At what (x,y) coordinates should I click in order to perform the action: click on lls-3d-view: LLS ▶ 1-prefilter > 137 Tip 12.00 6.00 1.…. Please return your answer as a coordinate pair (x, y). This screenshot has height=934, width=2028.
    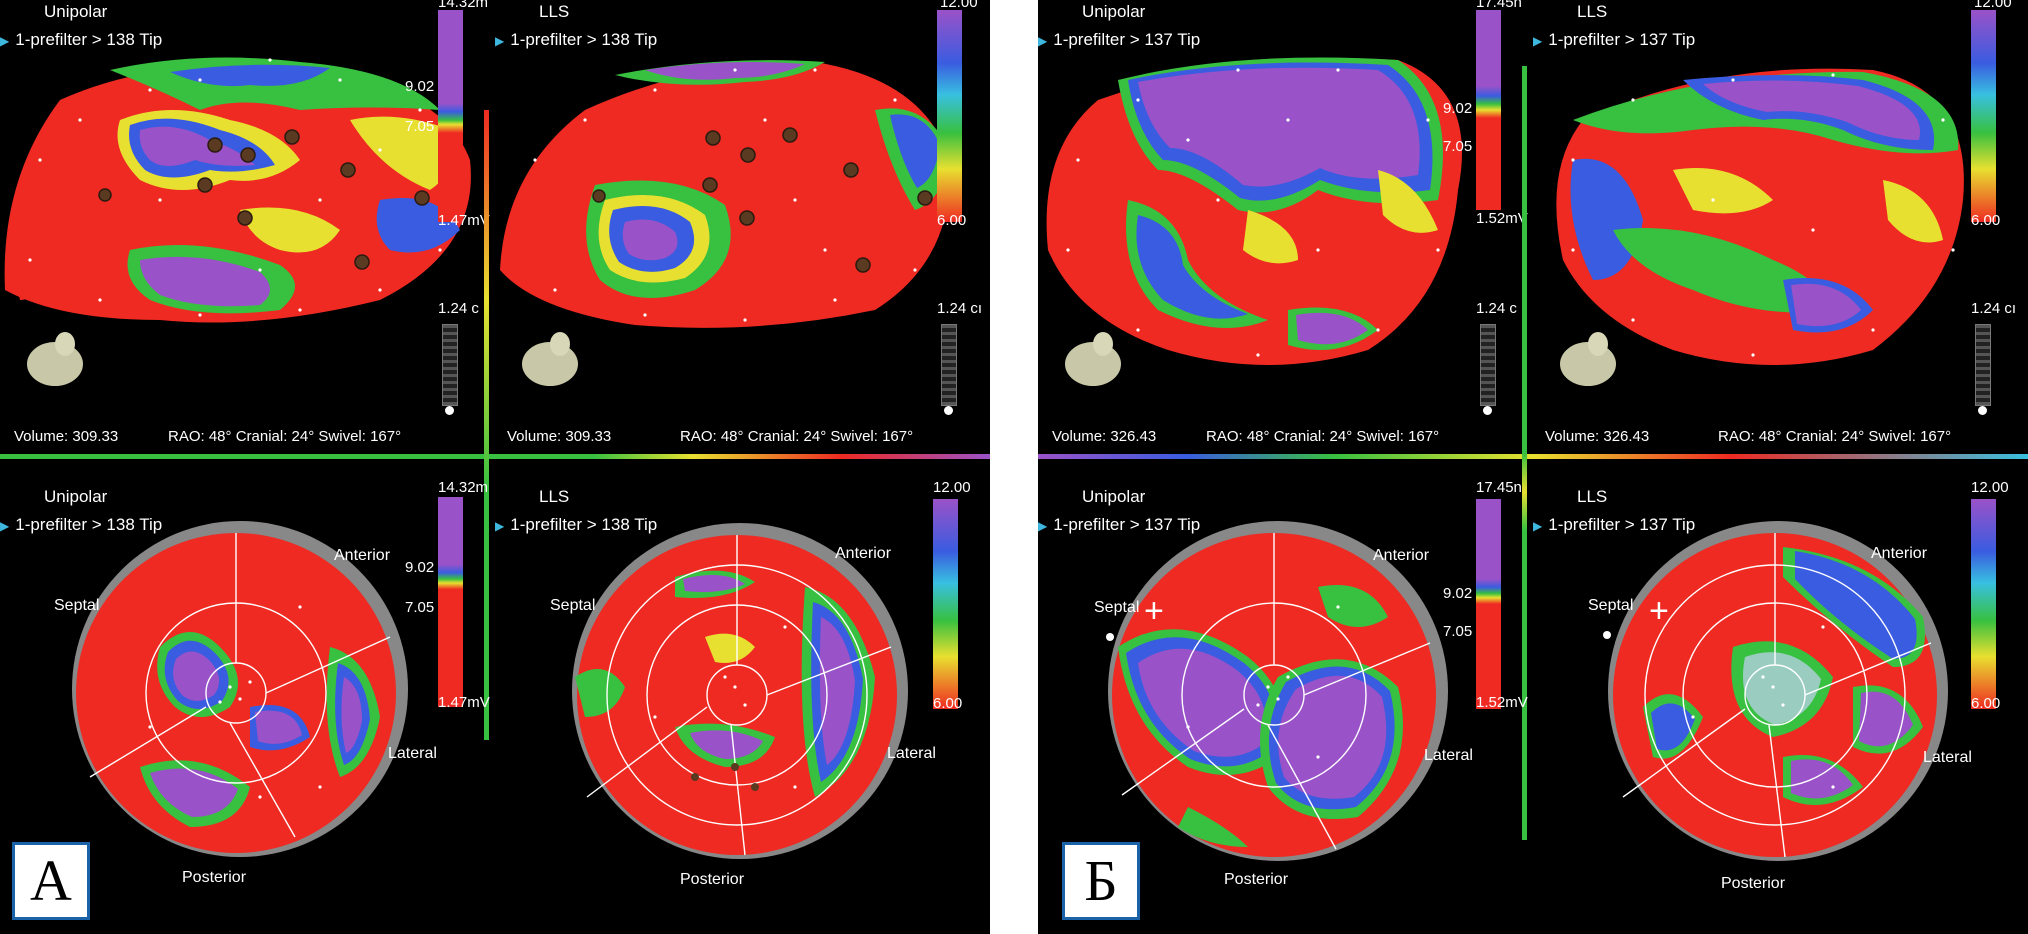
    Looking at the image, I should click on (1780, 233).